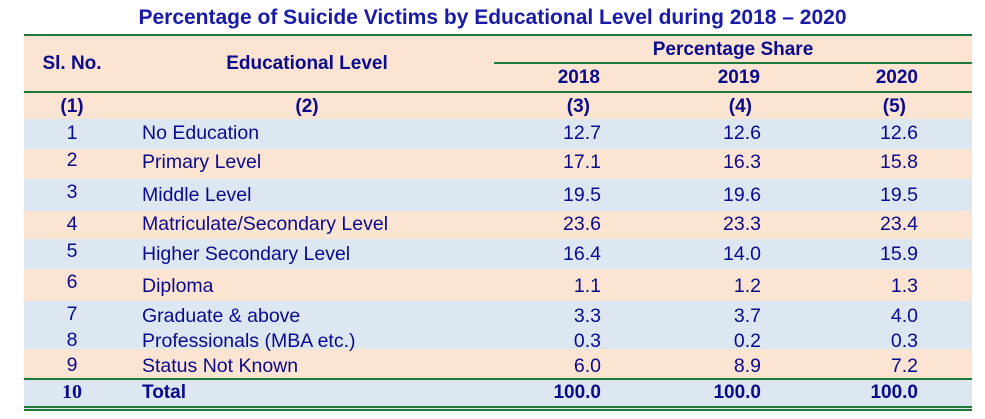 This screenshot has width=985, height=419. What do you see at coordinates (220, 366) in the screenshot?
I see `row-9-level: Status Not Known` at bounding box center [220, 366].